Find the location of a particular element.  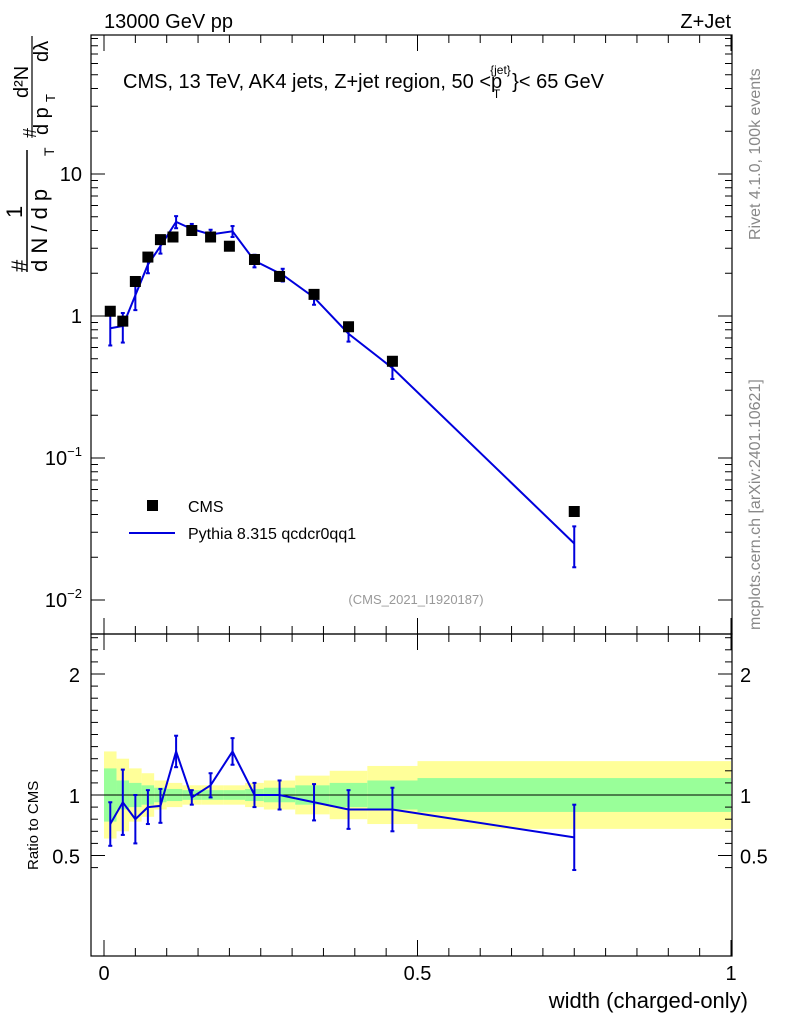

main-ytick-label: 1 is located at coordinates (76, 317).